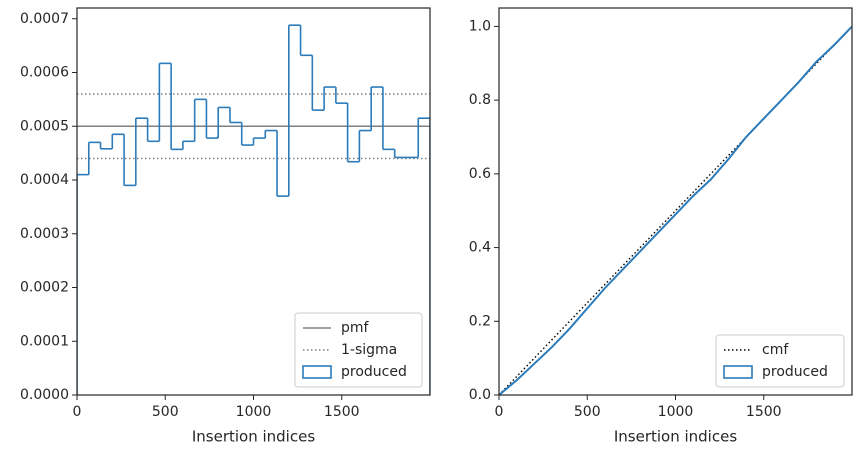 The width and height of the screenshot is (861, 453). I want to click on legend: pmf 1-sigma produced, so click(358, 350).